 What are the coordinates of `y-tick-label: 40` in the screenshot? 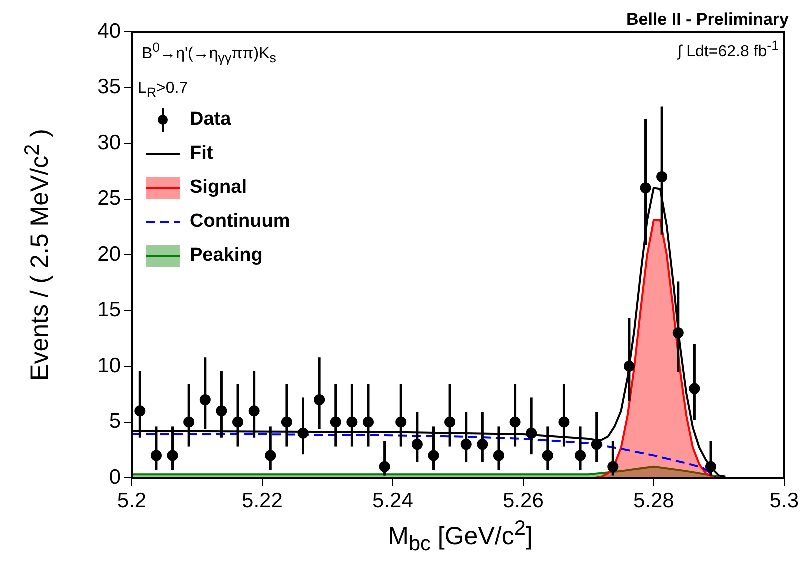 It's located at (109, 31).